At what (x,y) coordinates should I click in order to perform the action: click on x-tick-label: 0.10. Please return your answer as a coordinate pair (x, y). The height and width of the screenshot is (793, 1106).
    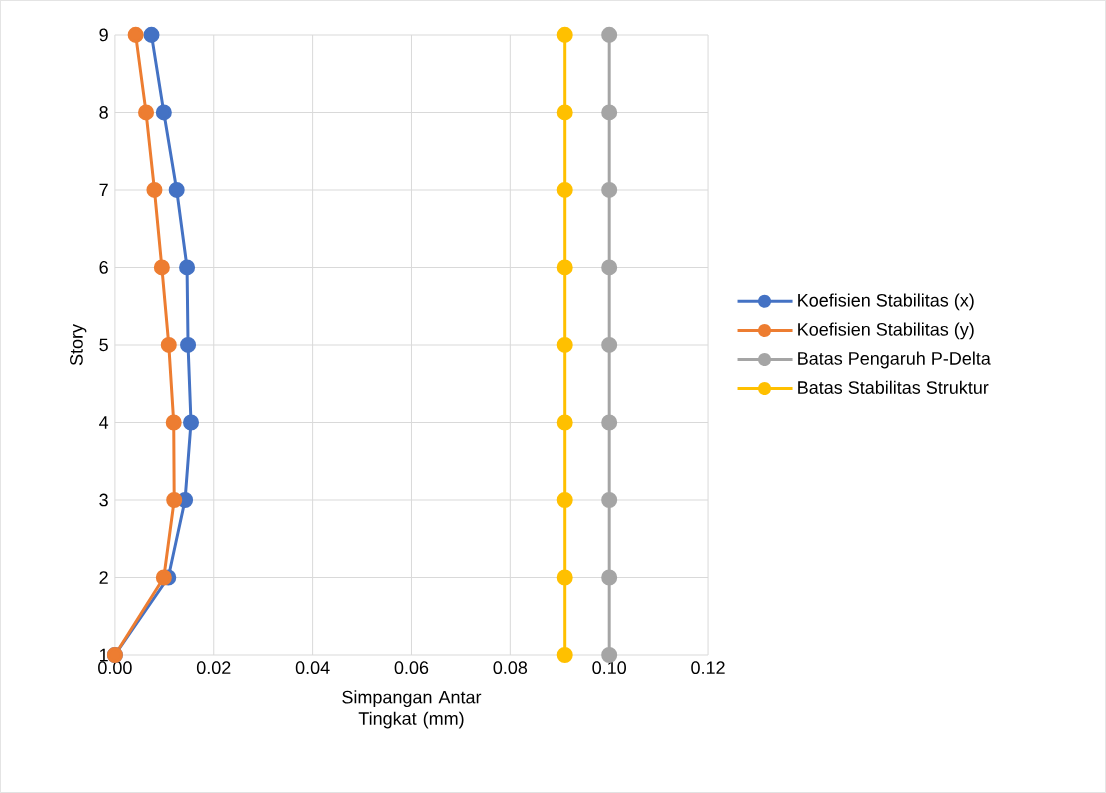
    Looking at the image, I should click on (609, 668).